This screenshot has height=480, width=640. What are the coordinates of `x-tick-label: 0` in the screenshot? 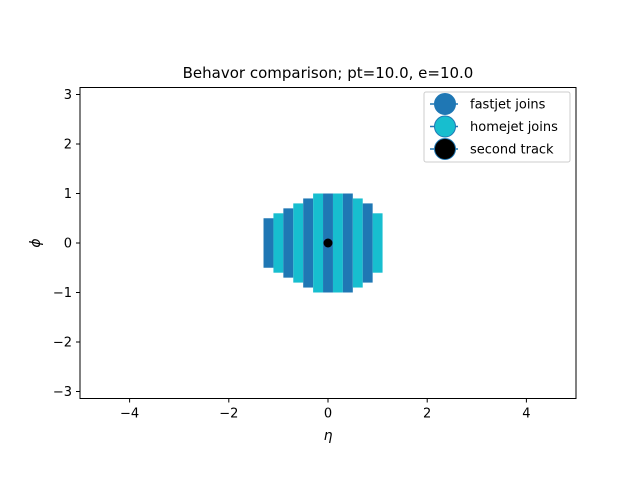 It's located at (328, 414).